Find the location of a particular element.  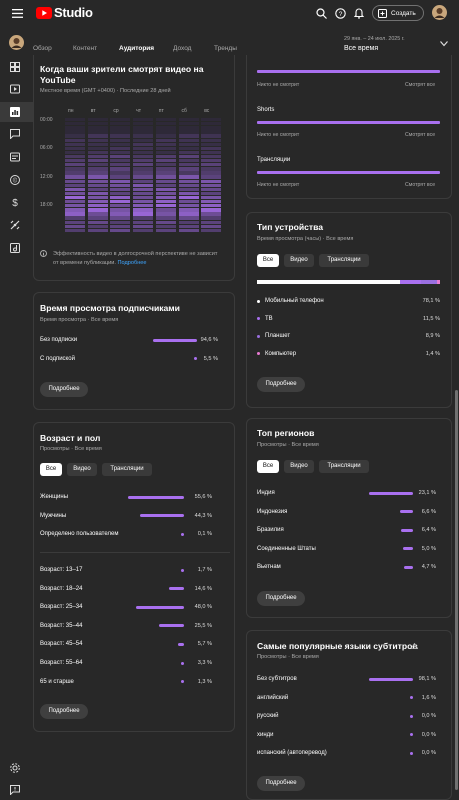

device-more-button: Подробнее is located at coordinates (281, 384).